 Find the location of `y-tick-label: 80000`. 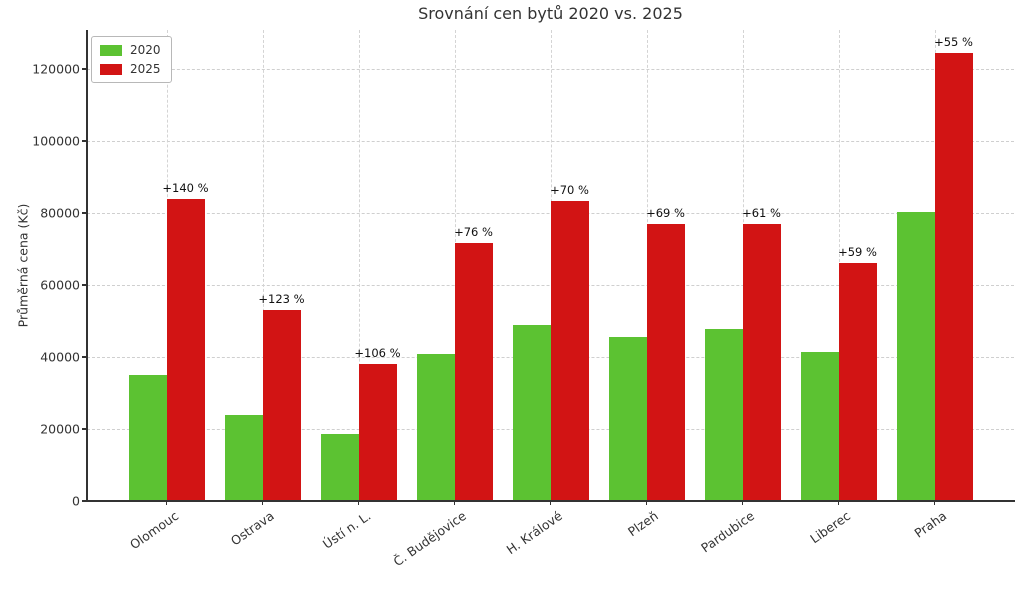

y-tick-label: 80000 is located at coordinates (60, 213).